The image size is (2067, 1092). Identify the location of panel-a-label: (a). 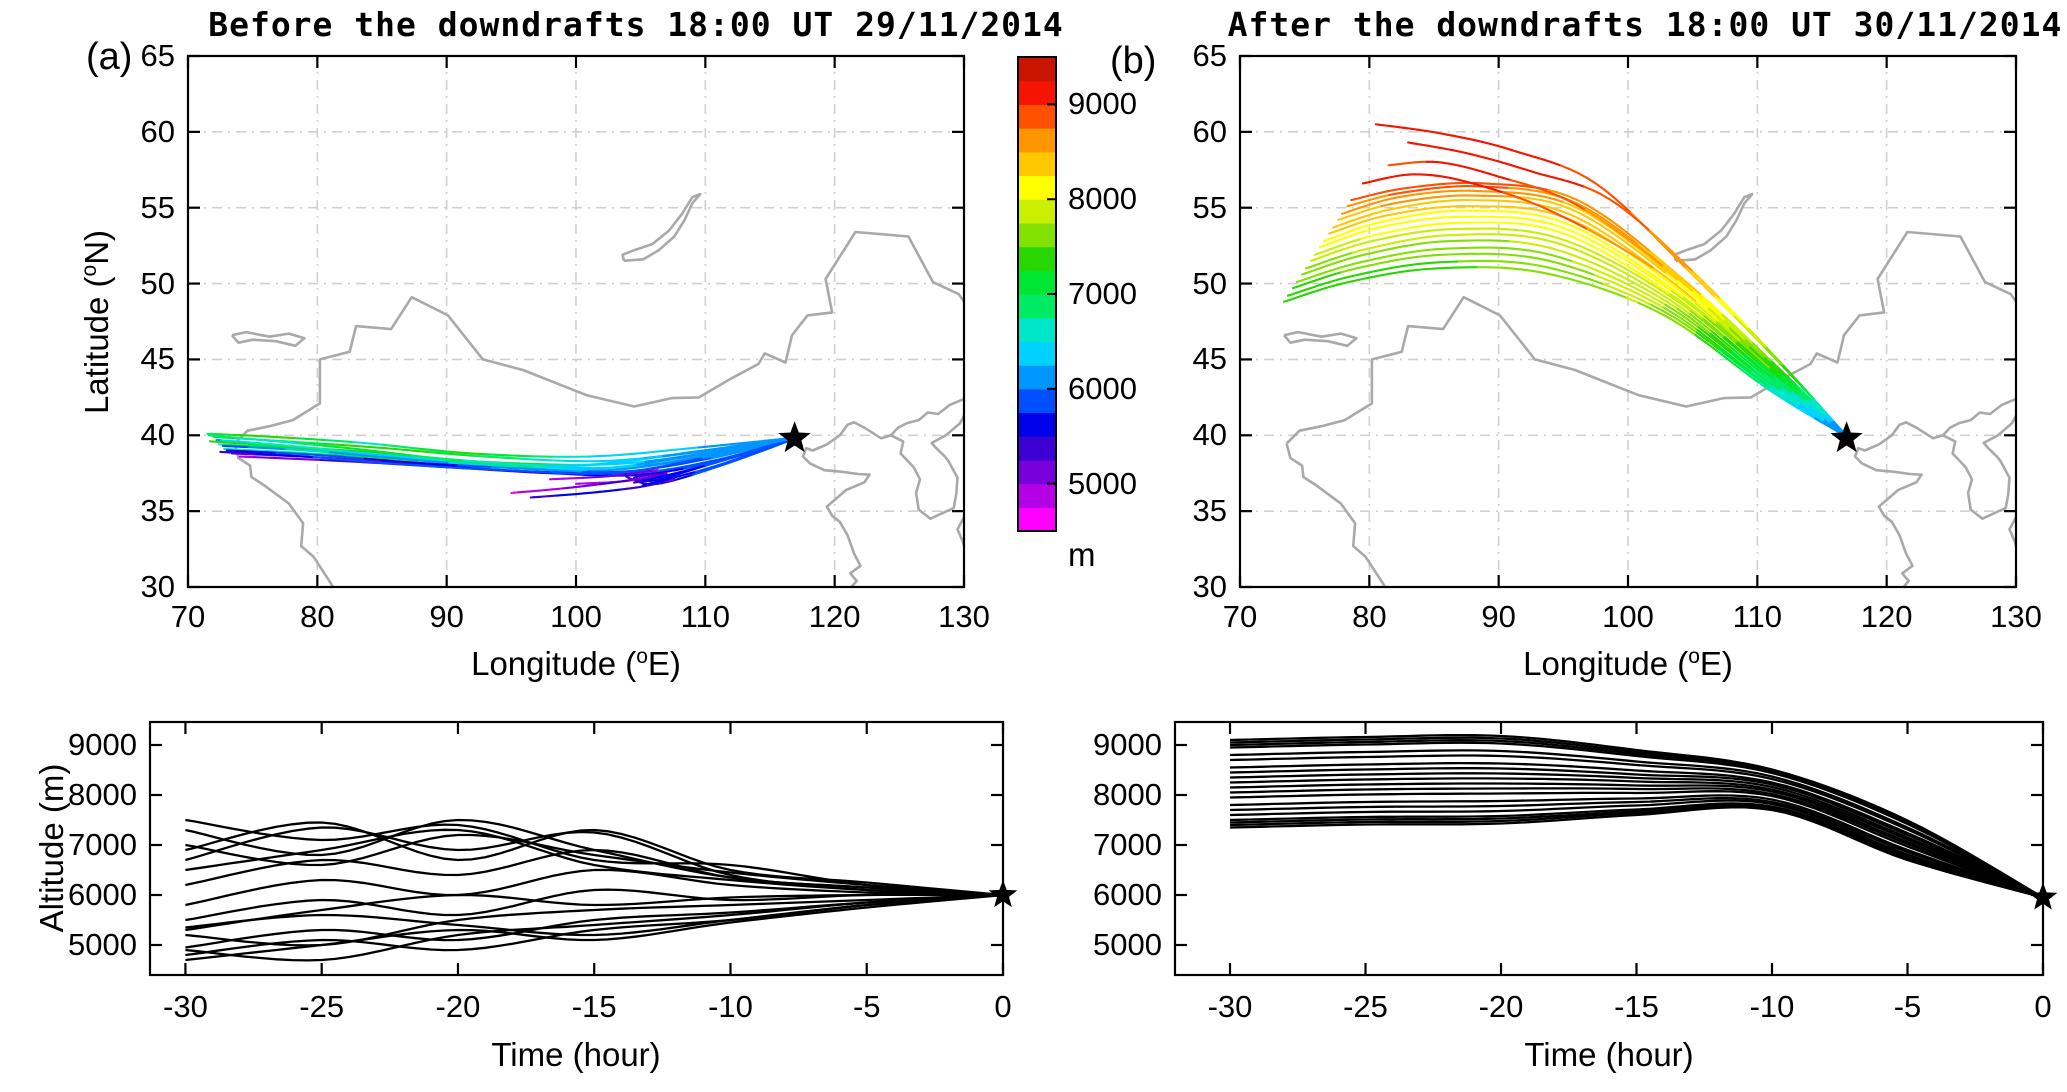
(109, 57).